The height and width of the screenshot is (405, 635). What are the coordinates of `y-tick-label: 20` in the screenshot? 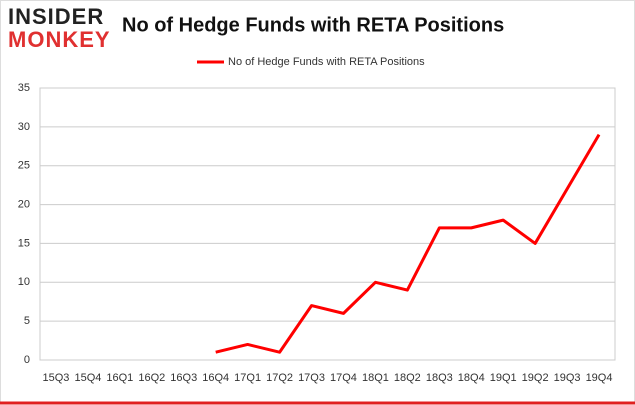 It's located at (24, 204).